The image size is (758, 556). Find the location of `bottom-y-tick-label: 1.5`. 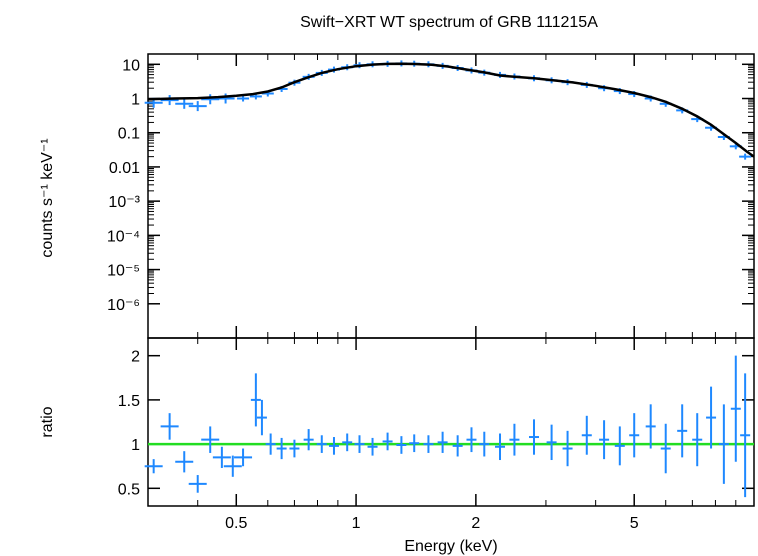

bottom-y-tick-label: 1.5 is located at coordinates (129, 401).